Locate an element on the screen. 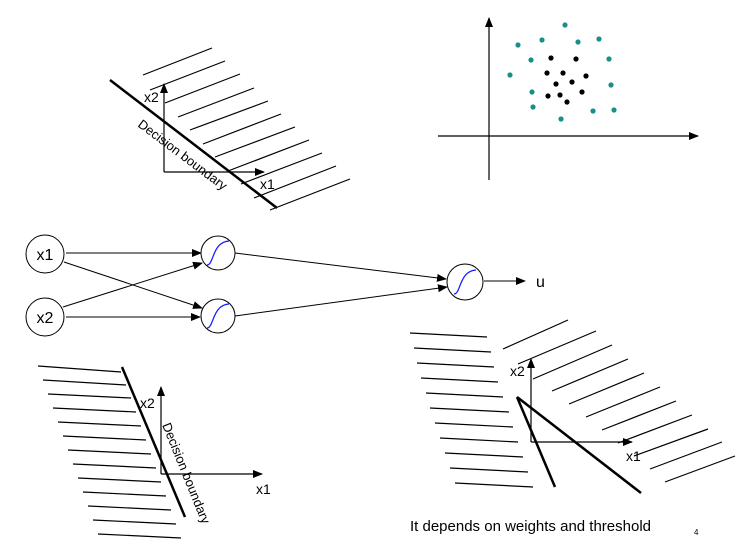 The width and height of the screenshot is (744, 544). bottom-left-x2-label: x2 is located at coordinates (147, 403).